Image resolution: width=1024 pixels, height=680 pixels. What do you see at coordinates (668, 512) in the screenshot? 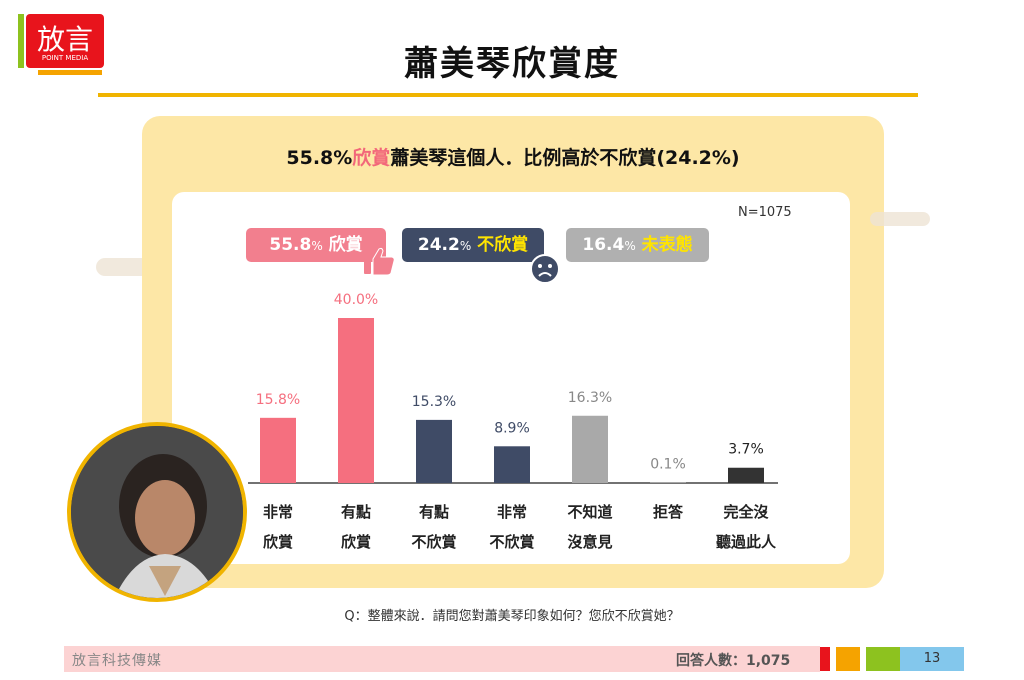
I see `category-label-5-0: 拒答` at bounding box center [668, 512].